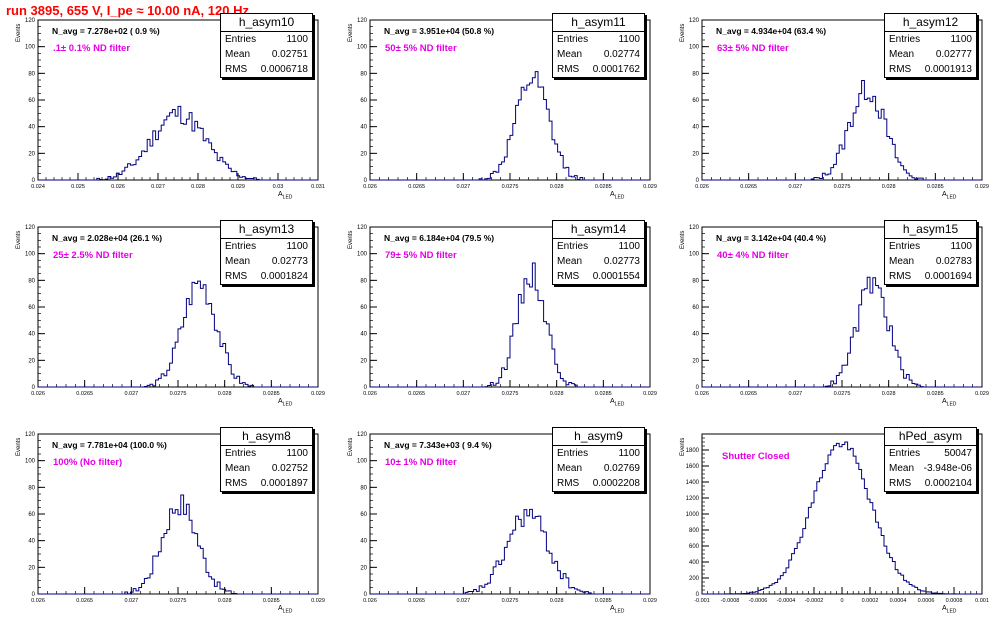 Image resolution: width=996 pixels, height=622 pixels. I want to click on histogram-name: h_asym11, so click(598, 23).